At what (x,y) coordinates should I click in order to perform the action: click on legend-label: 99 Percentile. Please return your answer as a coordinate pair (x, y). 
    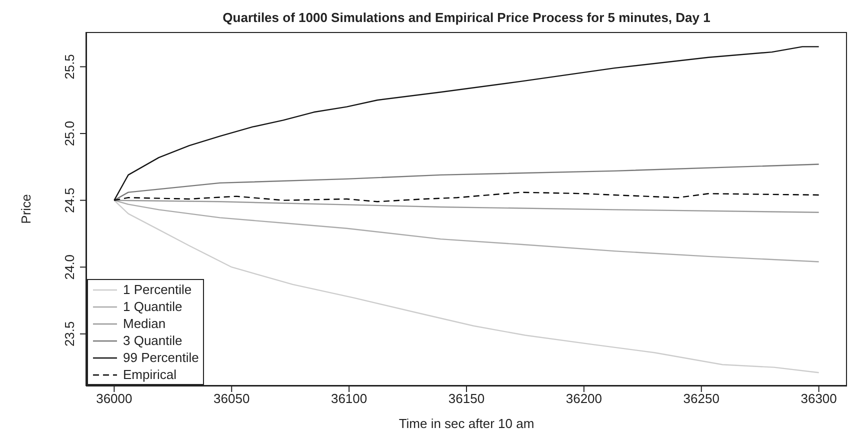
    Looking at the image, I should click on (161, 357).